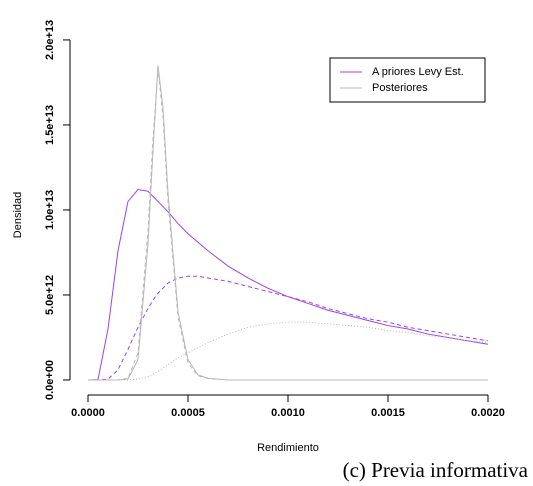 Image resolution: width=533 pixels, height=486 pixels. What do you see at coordinates (388, 413) in the screenshot?
I see `x-tick-label: 0.0015` at bounding box center [388, 413].